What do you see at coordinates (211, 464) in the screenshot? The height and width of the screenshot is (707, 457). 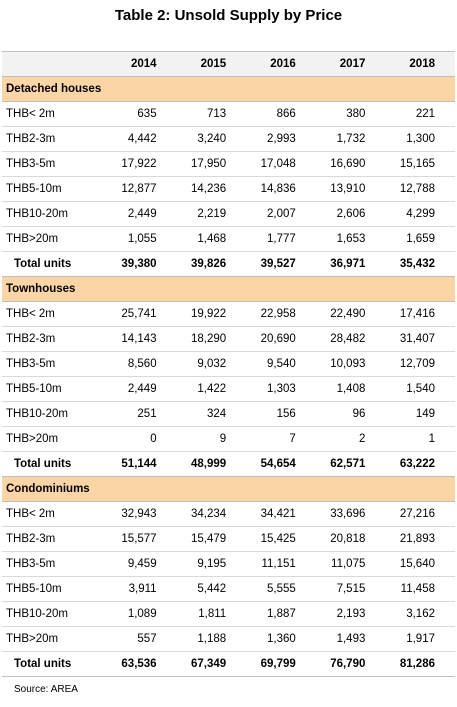 I see `total-cell: 48,999` at bounding box center [211, 464].